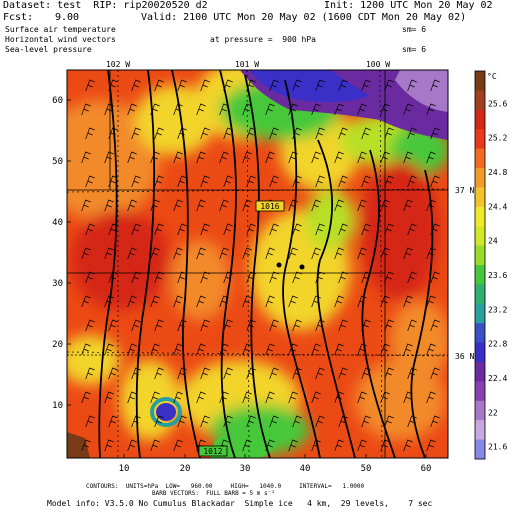  Describe the element at coordinates (492, 76) in the screenshot. I see `colorbar-unit: °C` at that location.